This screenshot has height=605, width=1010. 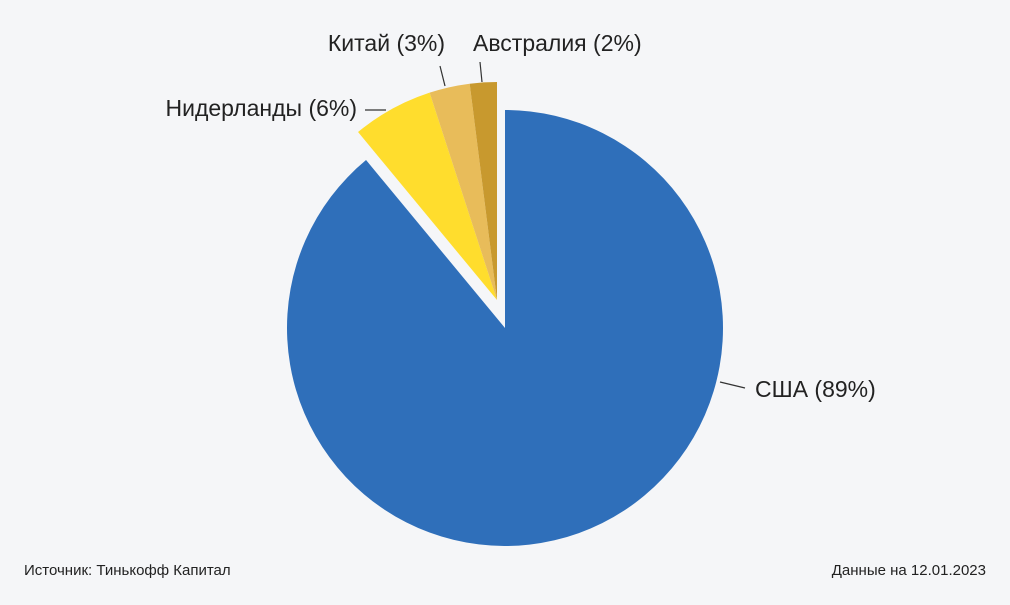 What do you see at coordinates (234, 108) in the screenshot?
I see `category-label: Нидерланды` at bounding box center [234, 108].